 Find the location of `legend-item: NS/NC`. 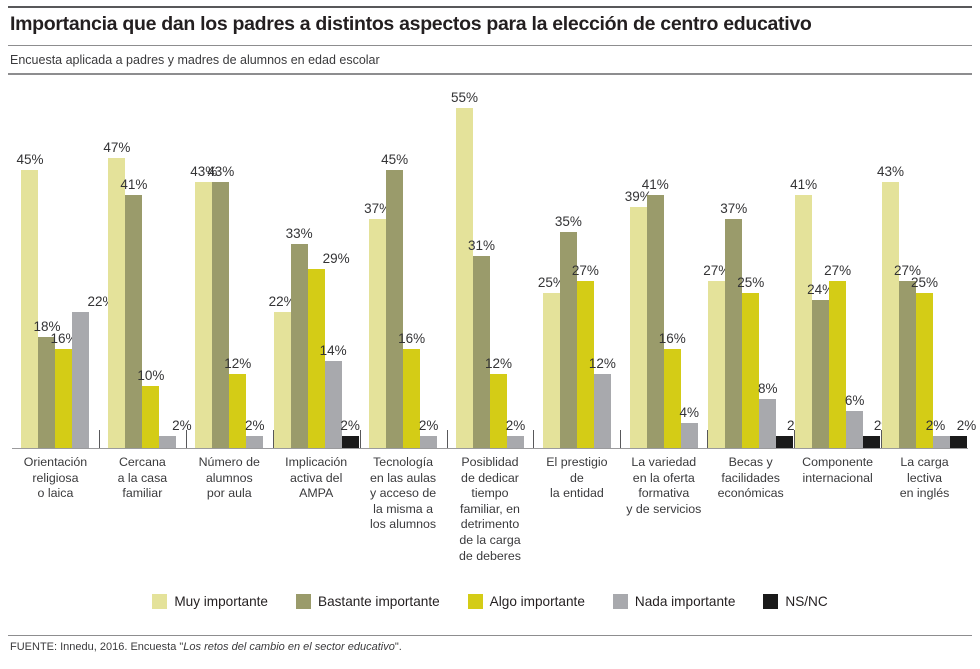

legend-item: NS/NC is located at coordinates (795, 601).